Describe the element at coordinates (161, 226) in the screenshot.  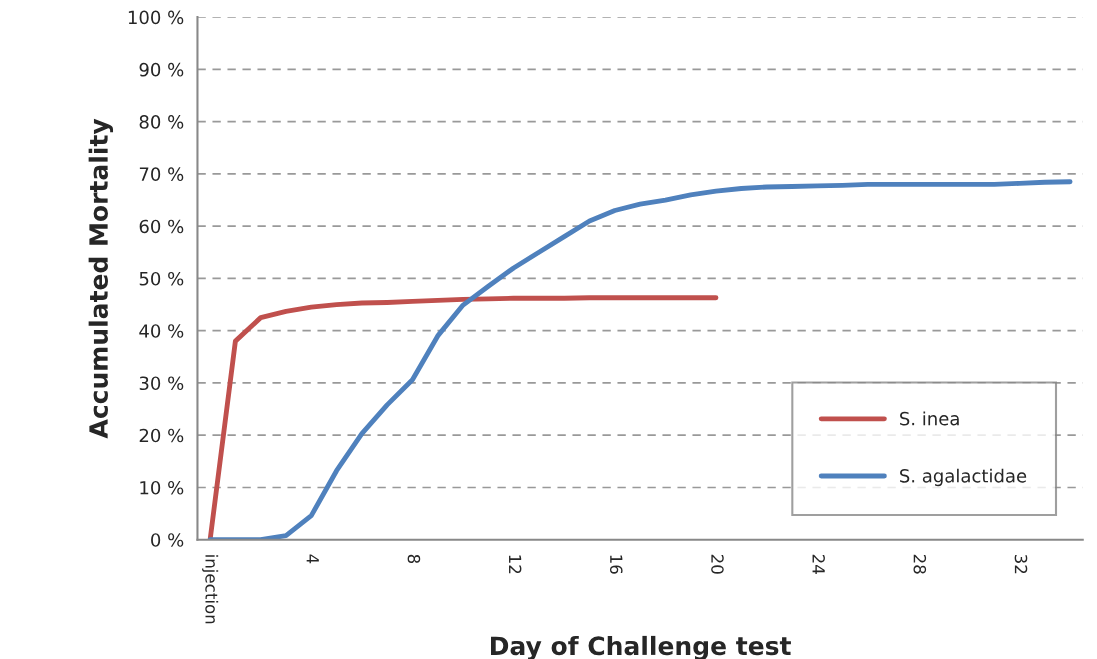
I see `y-tick-label: 60 %` at that location.